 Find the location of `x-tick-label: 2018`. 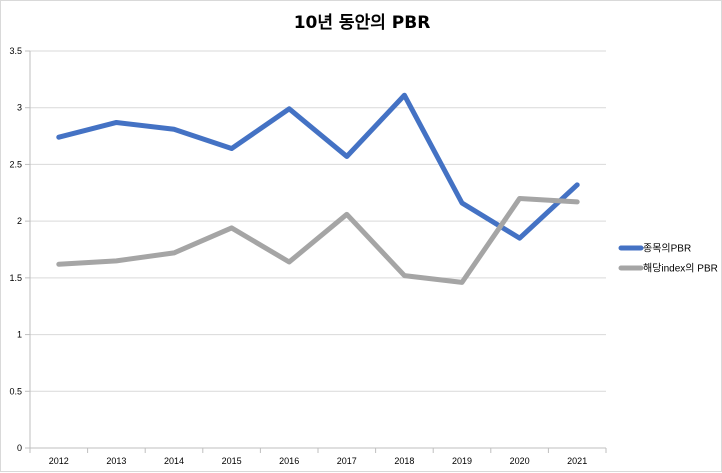

x-tick-label: 2018 is located at coordinates (404, 461).